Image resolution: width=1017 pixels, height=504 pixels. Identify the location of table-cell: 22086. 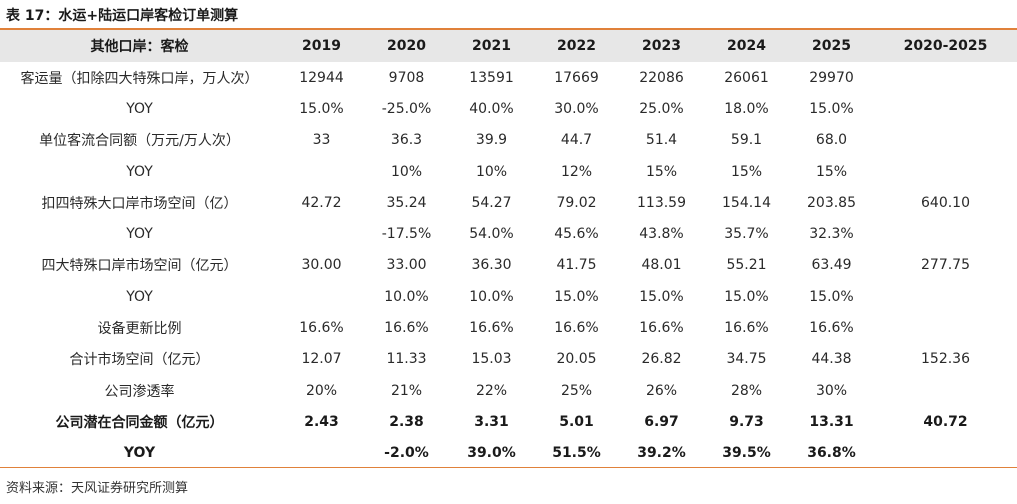
(661, 77).